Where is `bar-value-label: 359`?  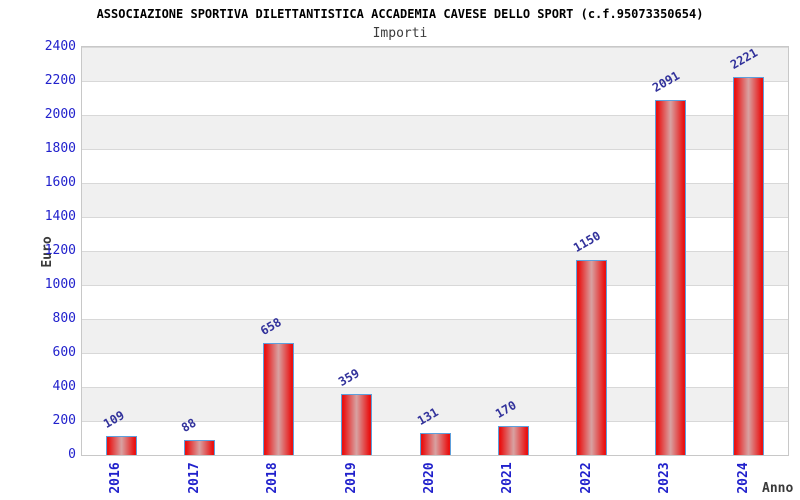
bar-value-label: 359 is located at coordinates (349, 377).